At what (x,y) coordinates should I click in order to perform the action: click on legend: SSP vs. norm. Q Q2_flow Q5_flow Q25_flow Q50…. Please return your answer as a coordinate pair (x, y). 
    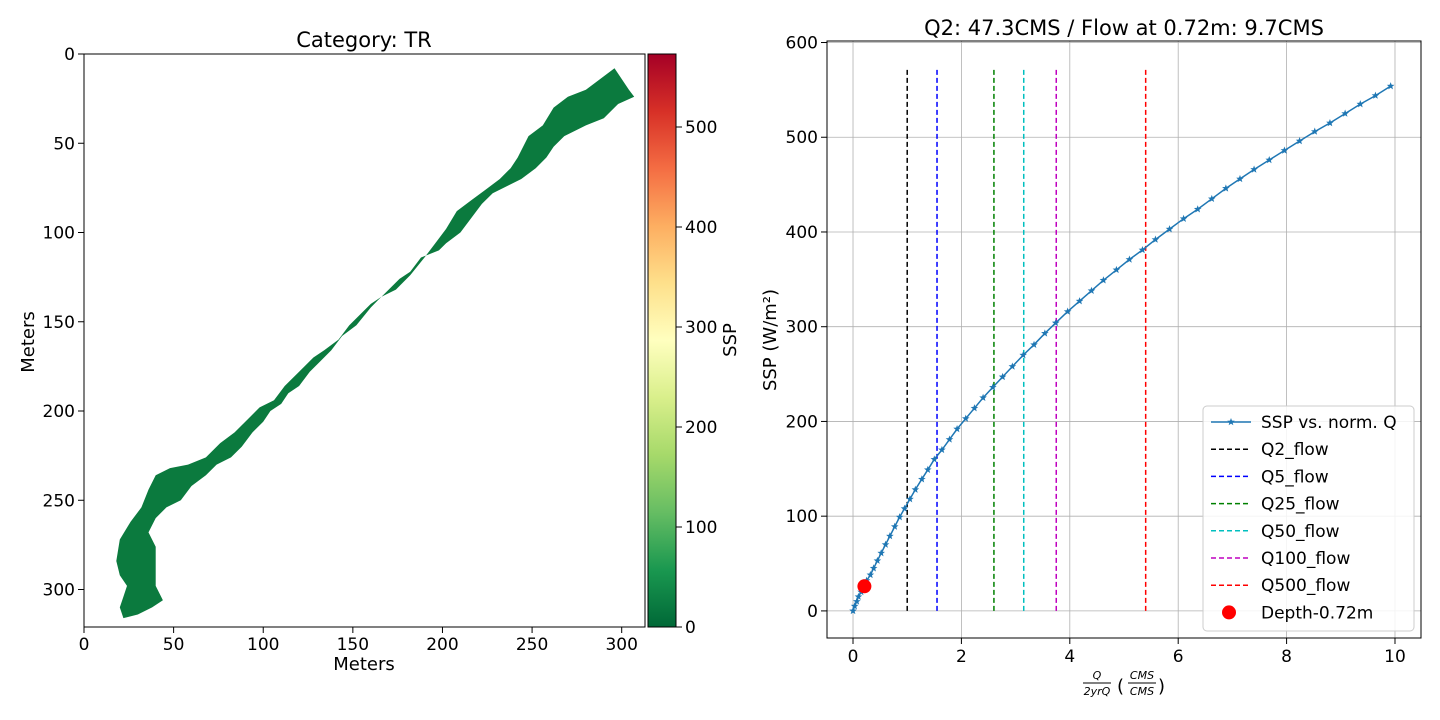
    Looking at the image, I should click on (1308, 518).